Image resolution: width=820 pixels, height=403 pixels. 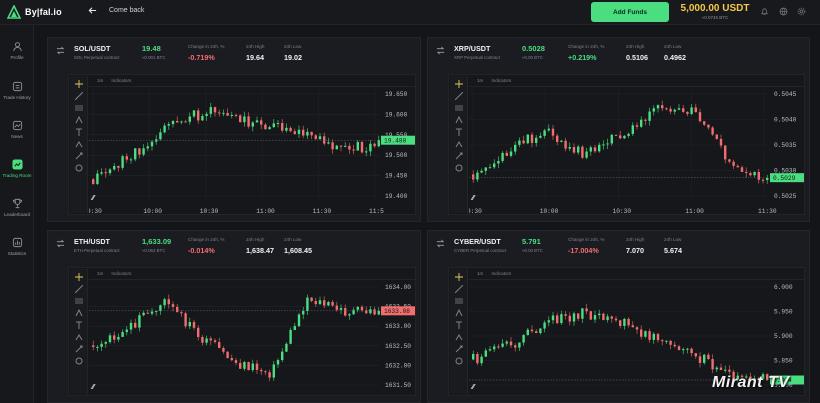 What do you see at coordinates (630, 12) in the screenshot?
I see `add-funds-button: Add Funds` at bounding box center [630, 12].